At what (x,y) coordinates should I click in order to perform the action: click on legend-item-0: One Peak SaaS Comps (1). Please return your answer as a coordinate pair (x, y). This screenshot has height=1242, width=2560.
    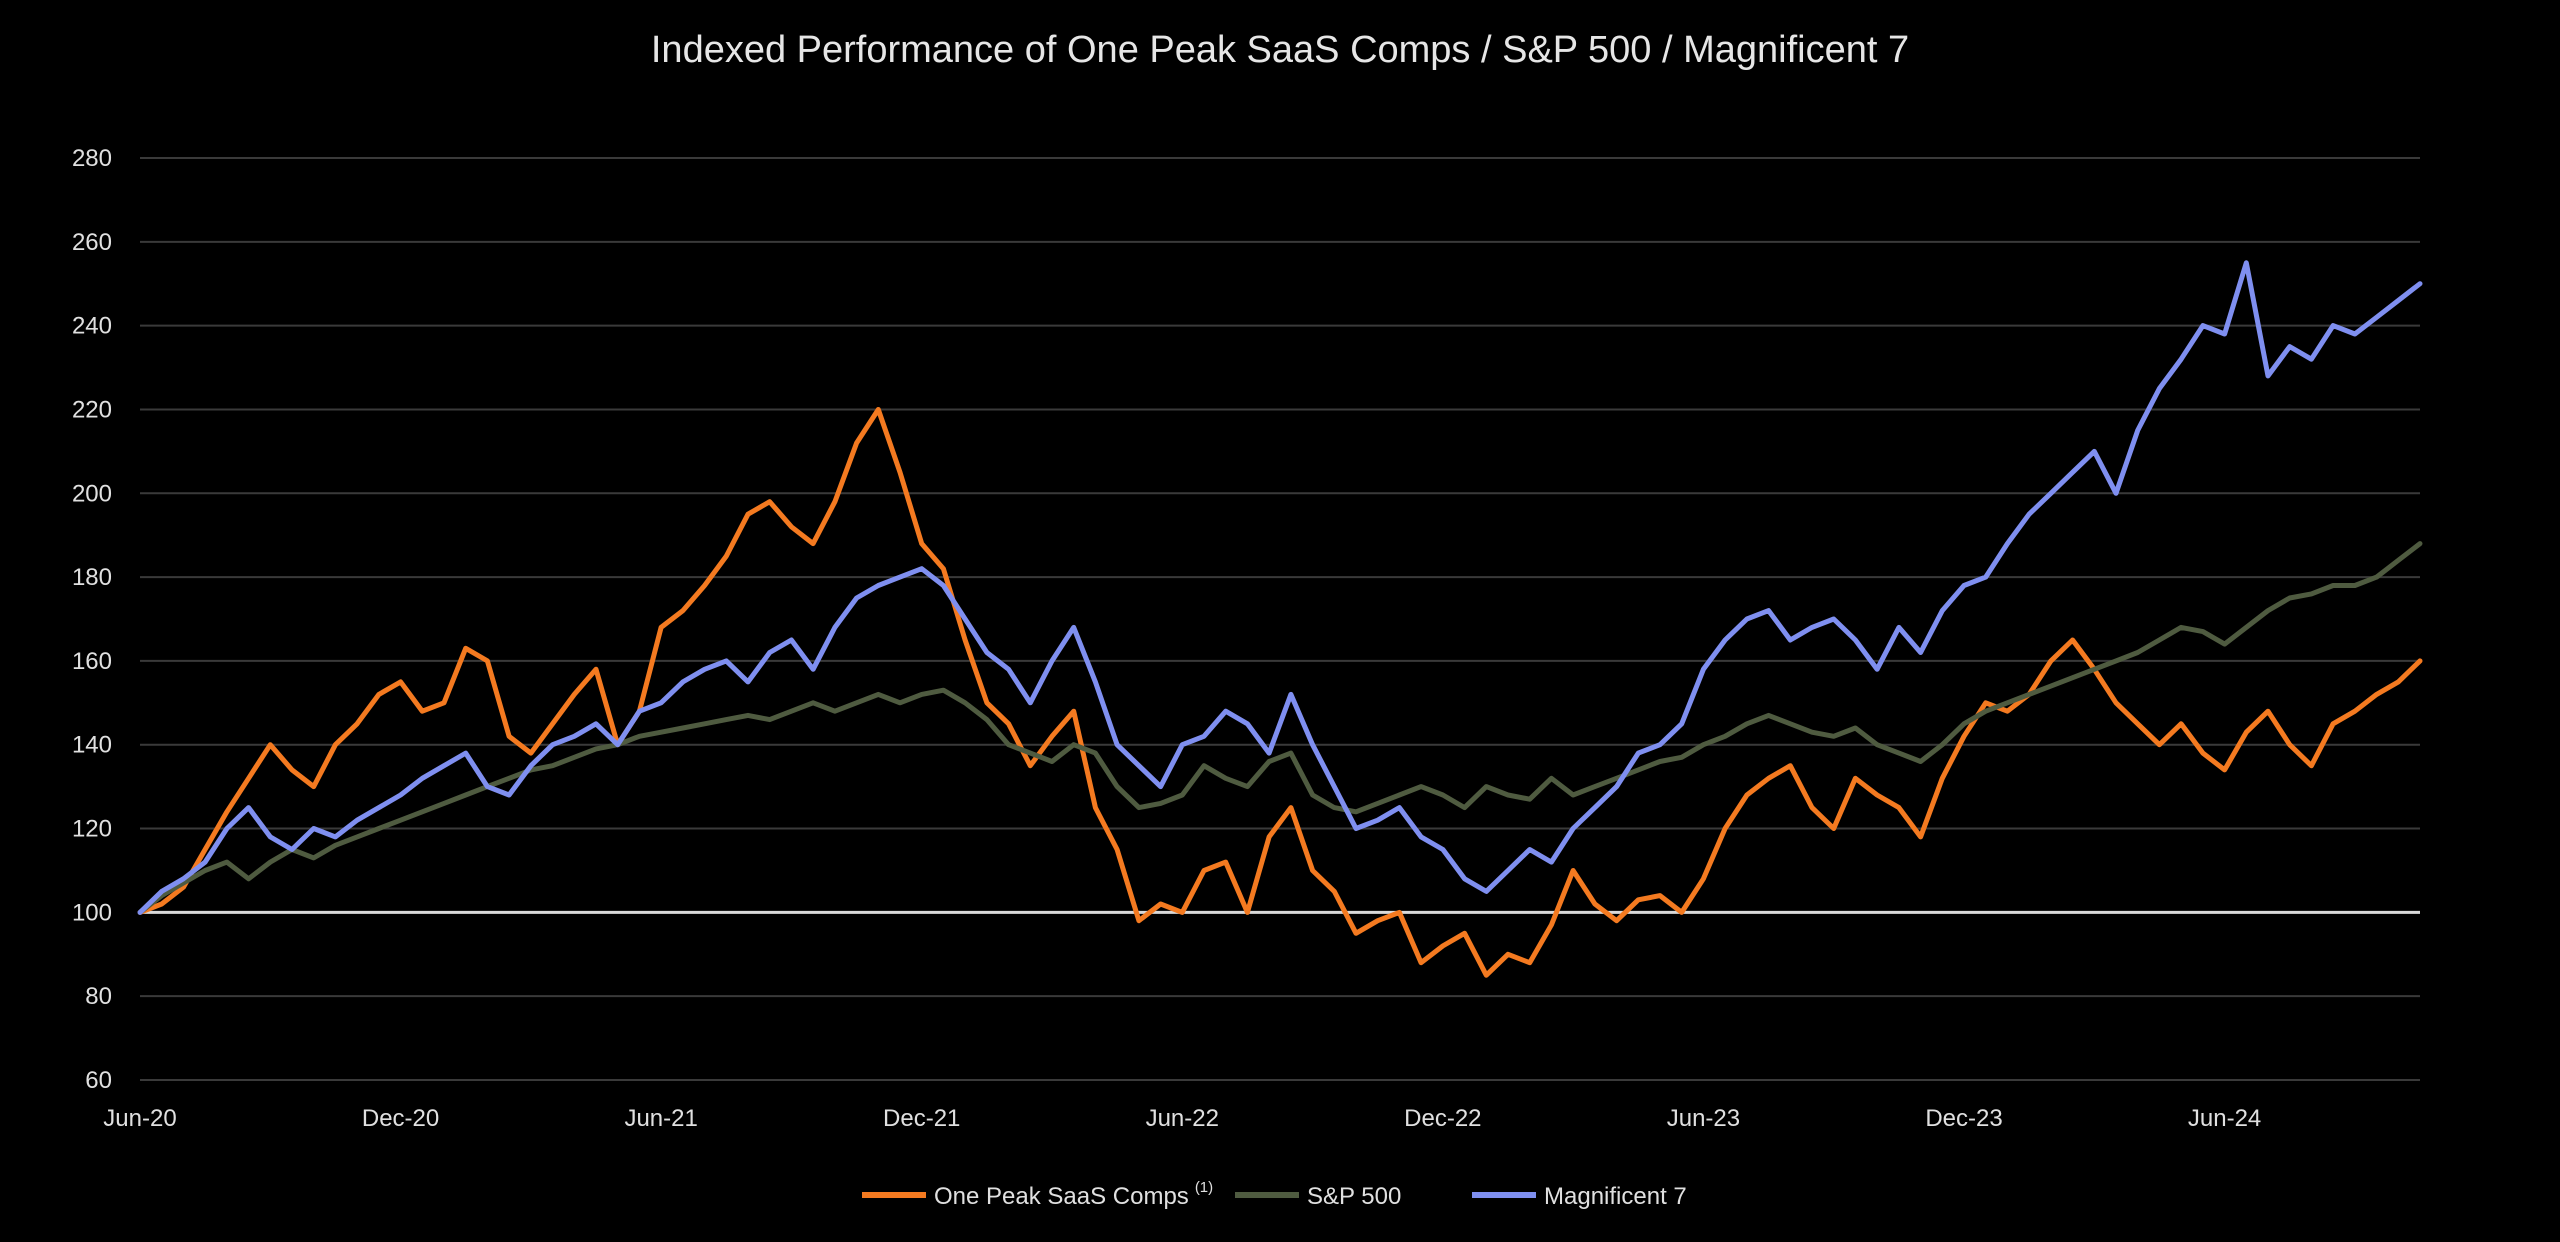
    Looking at the image, I should click on (1037, 1194).